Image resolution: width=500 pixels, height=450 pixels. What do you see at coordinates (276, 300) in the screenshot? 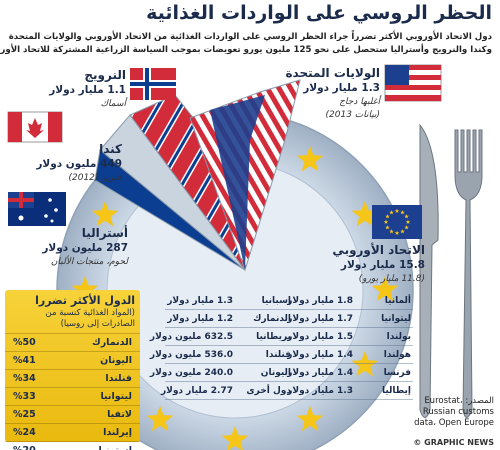
I see `table-country: إسبانيا` at bounding box center [276, 300].